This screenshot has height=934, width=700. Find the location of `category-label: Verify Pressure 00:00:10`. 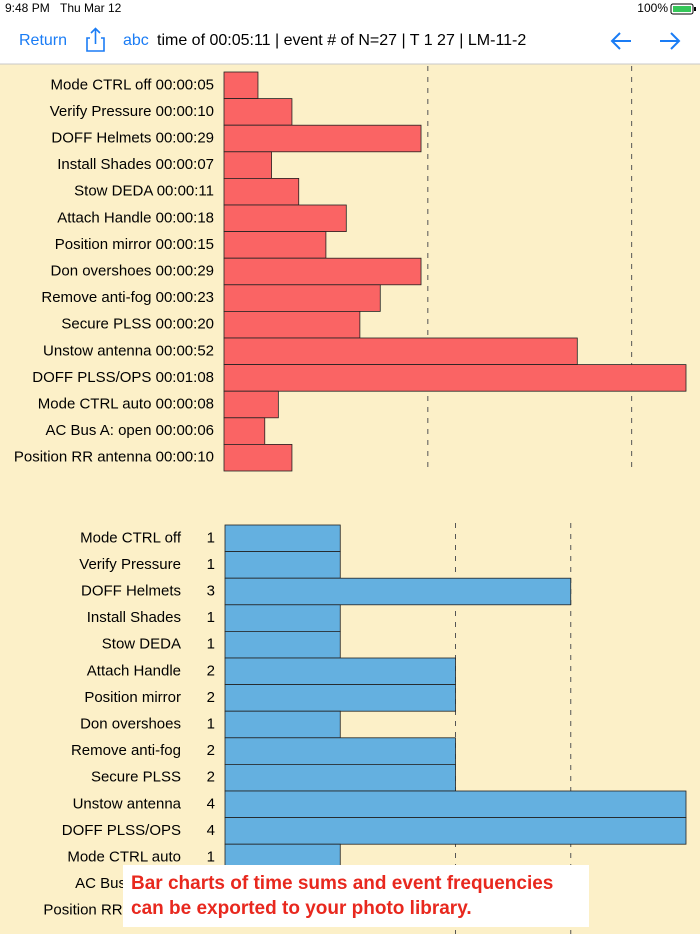

category-label: Verify Pressure 00:00:10 is located at coordinates (132, 111).